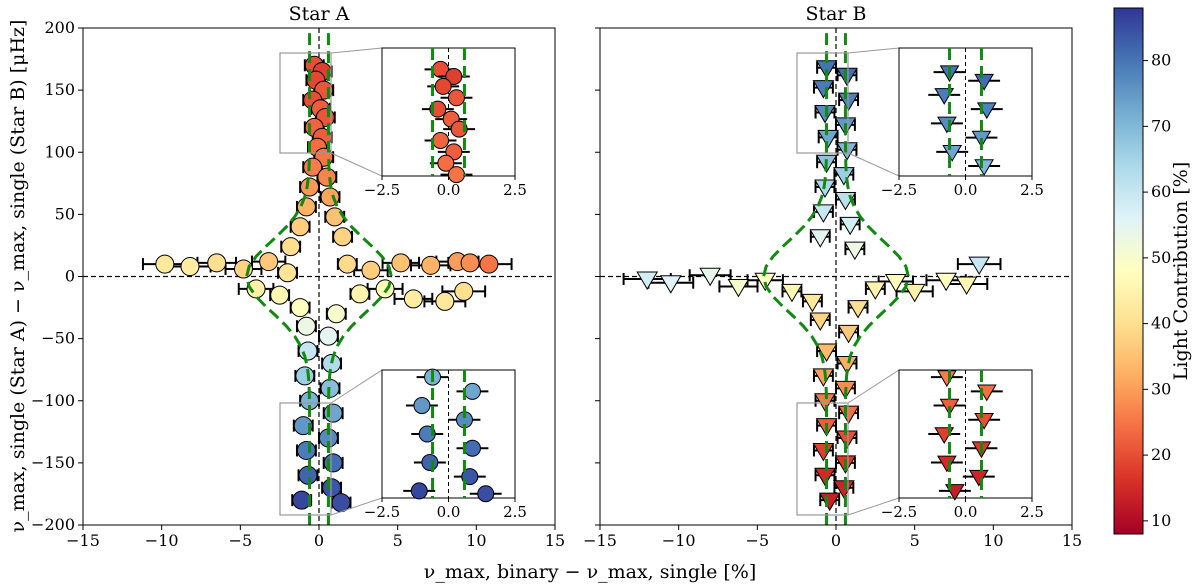 This screenshot has width=1200, height=588. What do you see at coordinates (1161, 388) in the screenshot?
I see `colorbar-tick-label: 30` at bounding box center [1161, 388].